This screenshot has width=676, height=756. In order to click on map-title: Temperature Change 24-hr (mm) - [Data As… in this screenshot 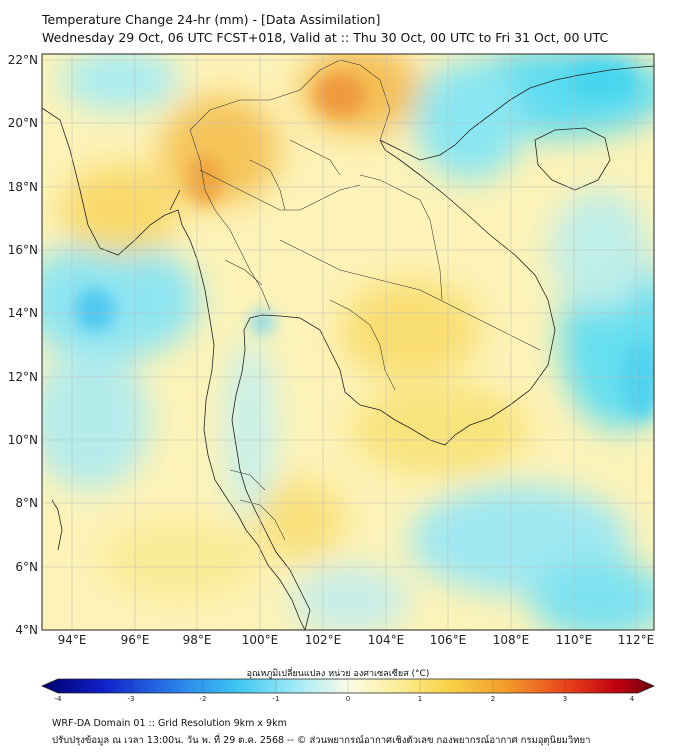, I will do `click(211, 19)`.